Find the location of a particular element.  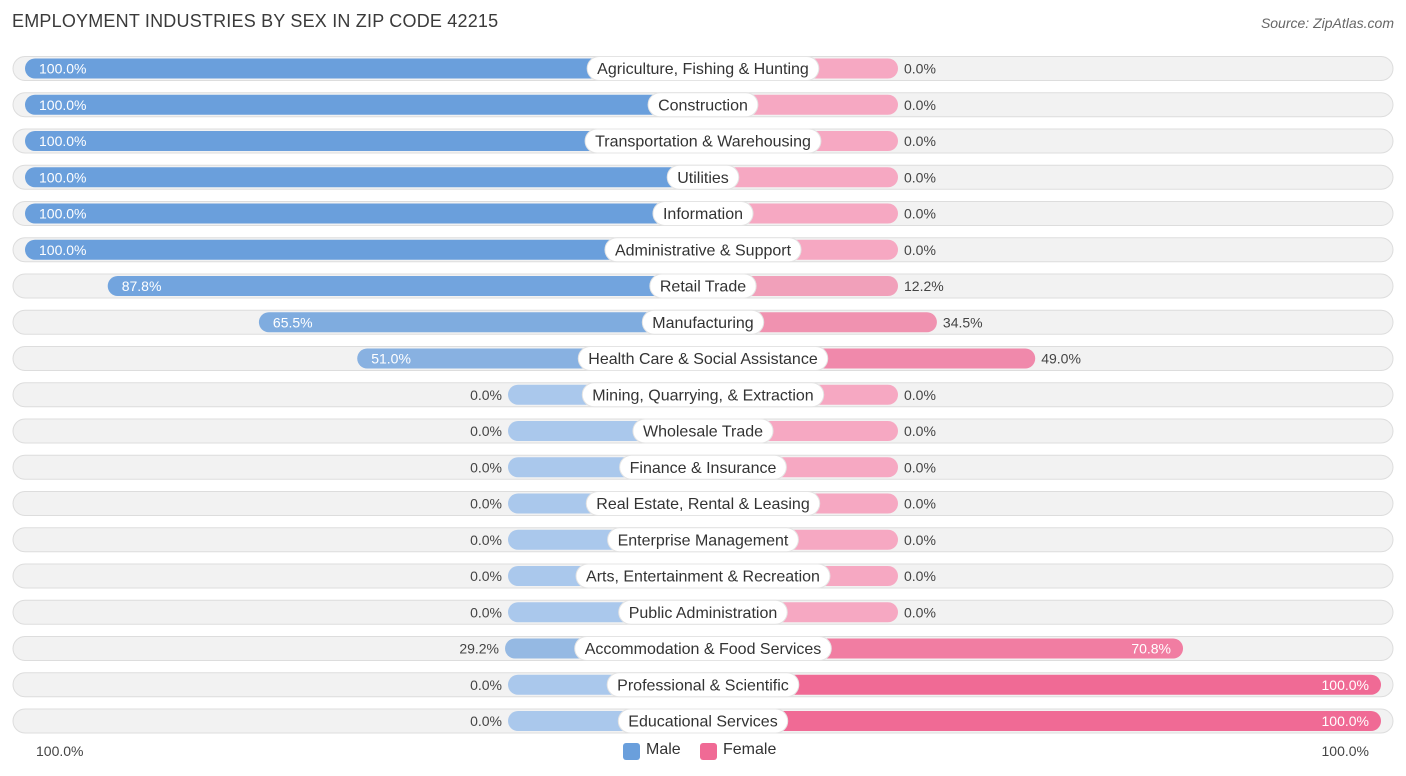

category-label: Utilities is located at coordinates (703, 177).